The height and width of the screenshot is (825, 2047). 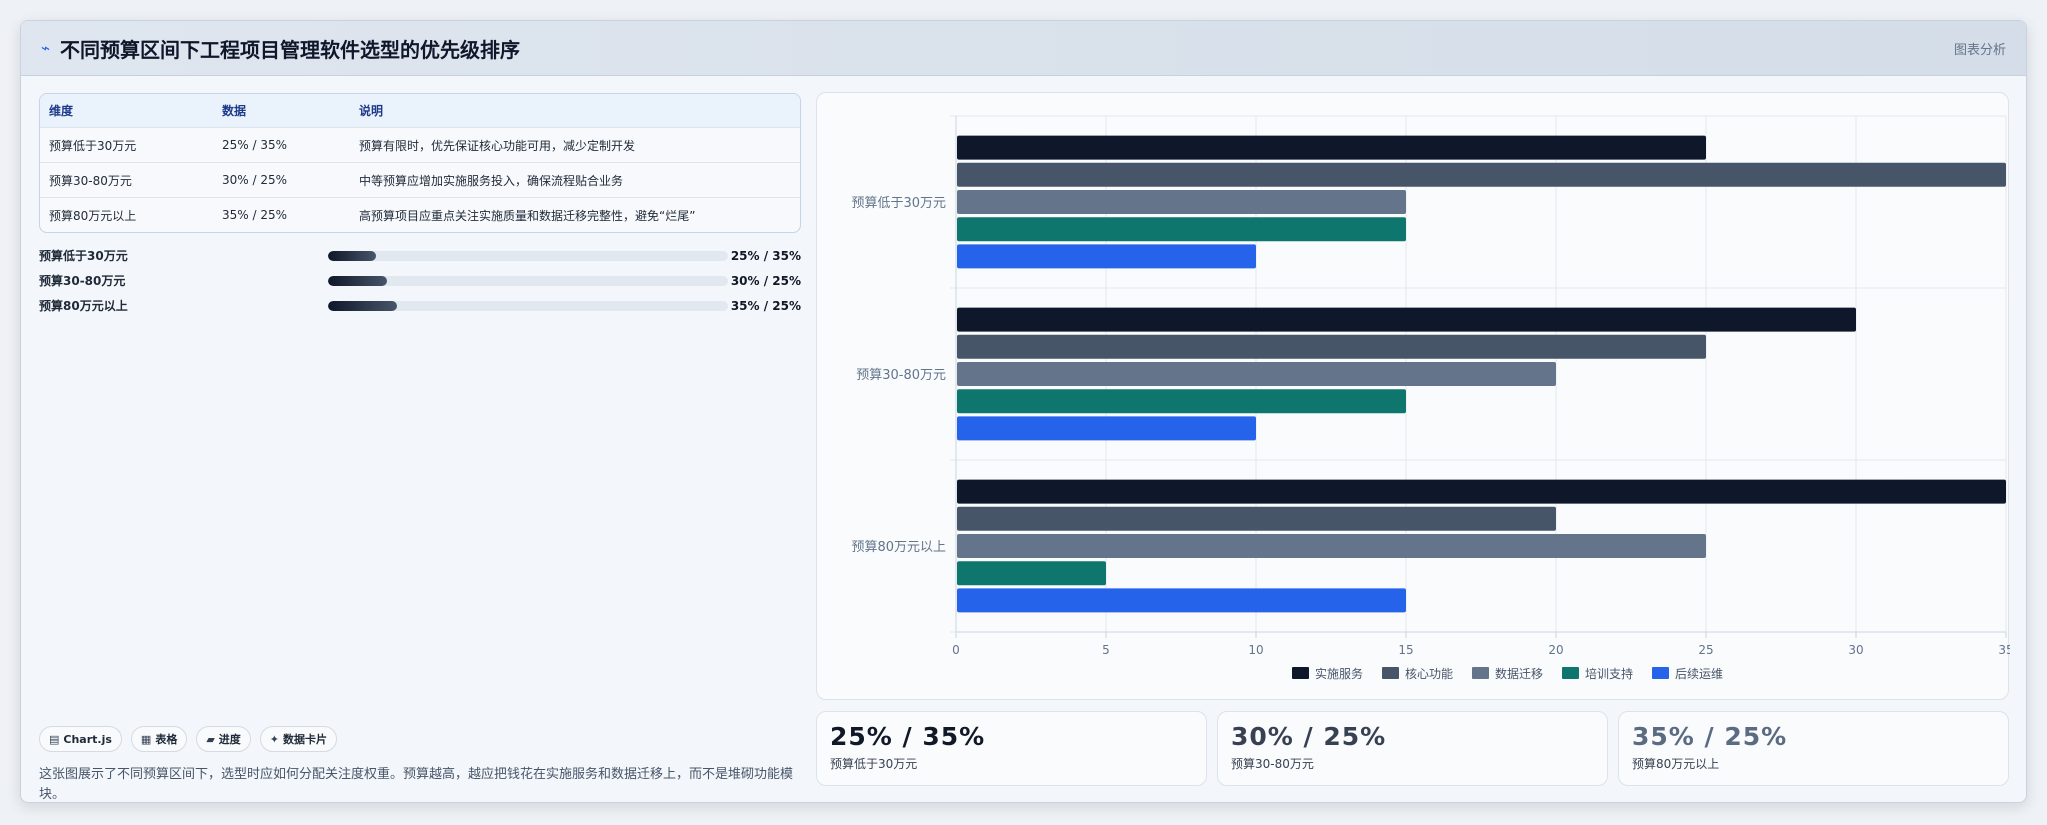 What do you see at coordinates (1272, 764) in the screenshot?
I see `kpi-label: 预算30-80万元` at bounding box center [1272, 764].